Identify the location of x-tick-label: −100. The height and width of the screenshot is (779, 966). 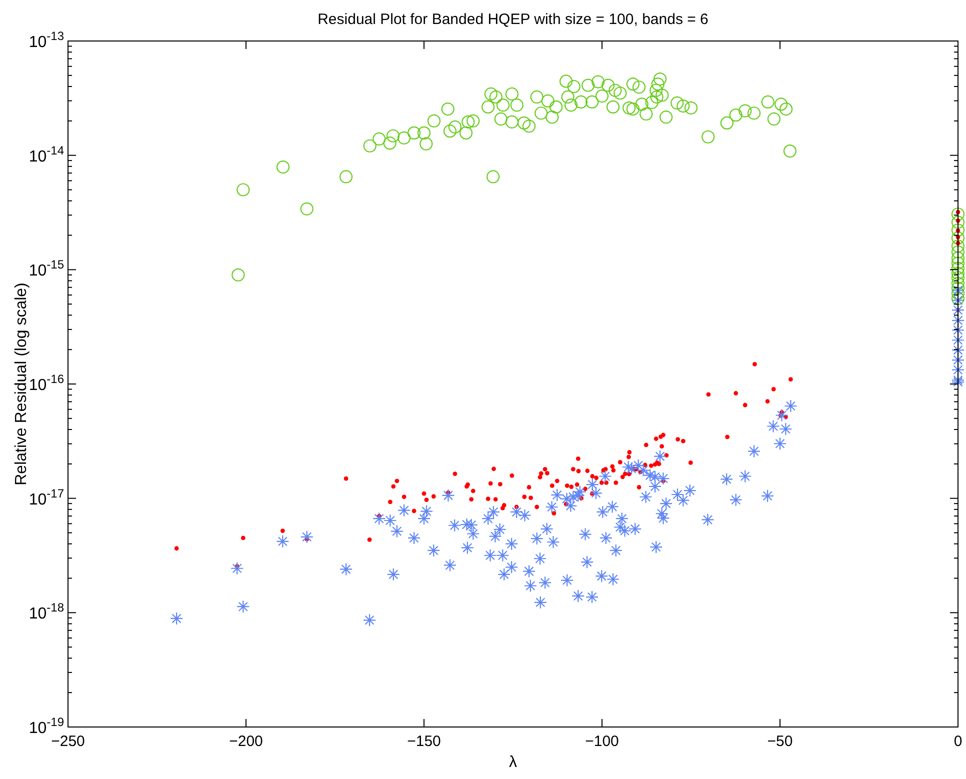
(602, 741).